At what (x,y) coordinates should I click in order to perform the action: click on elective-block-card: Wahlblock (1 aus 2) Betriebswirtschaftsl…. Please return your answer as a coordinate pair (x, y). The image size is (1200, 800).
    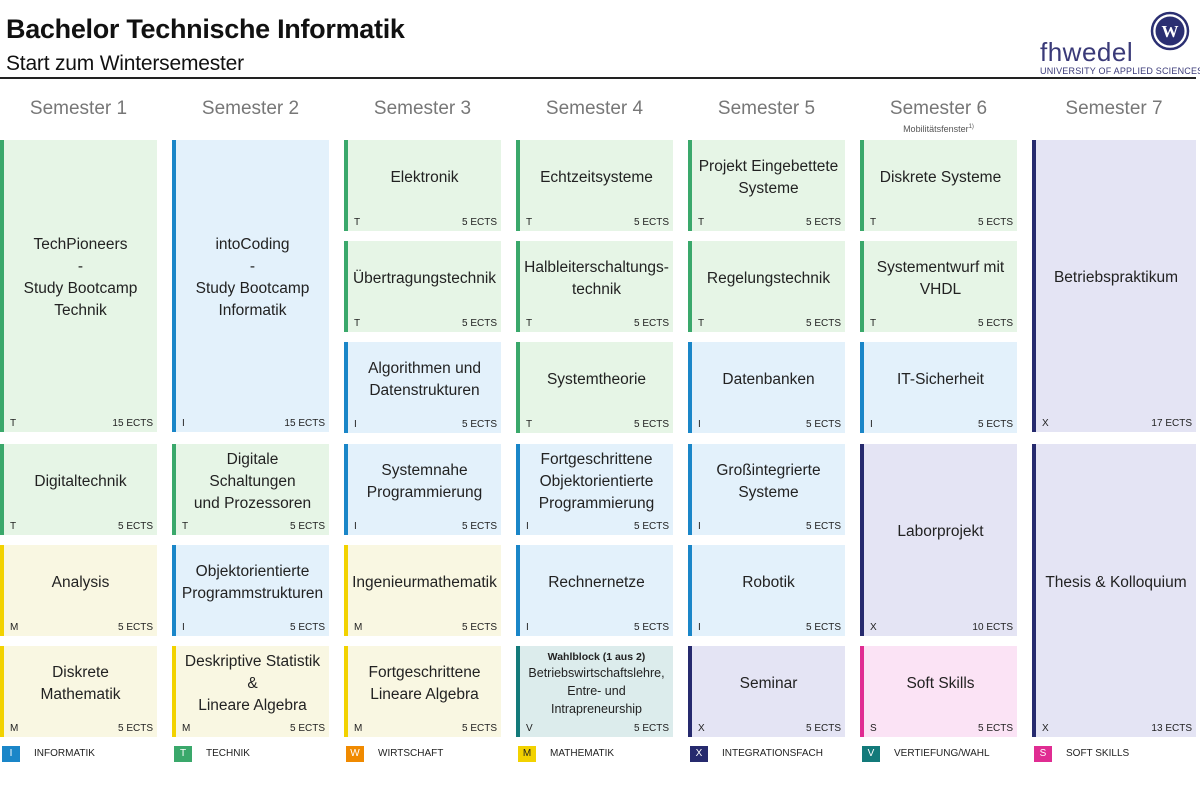
    Looking at the image, I should click on (594, 691).